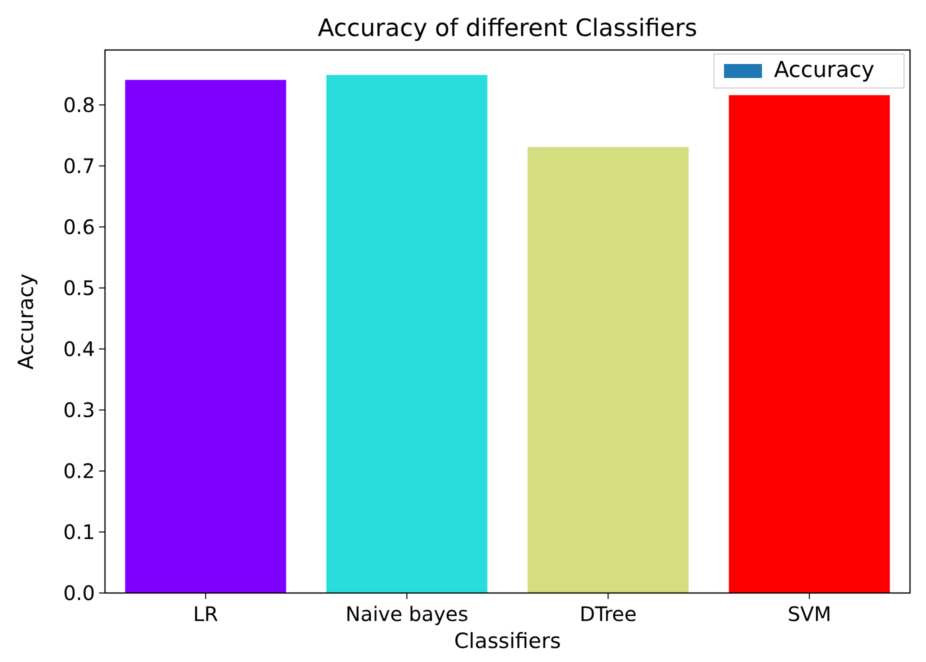 The image size is (926, 662). I want to click on y-tick-label: 0.0, so click(79, 593).